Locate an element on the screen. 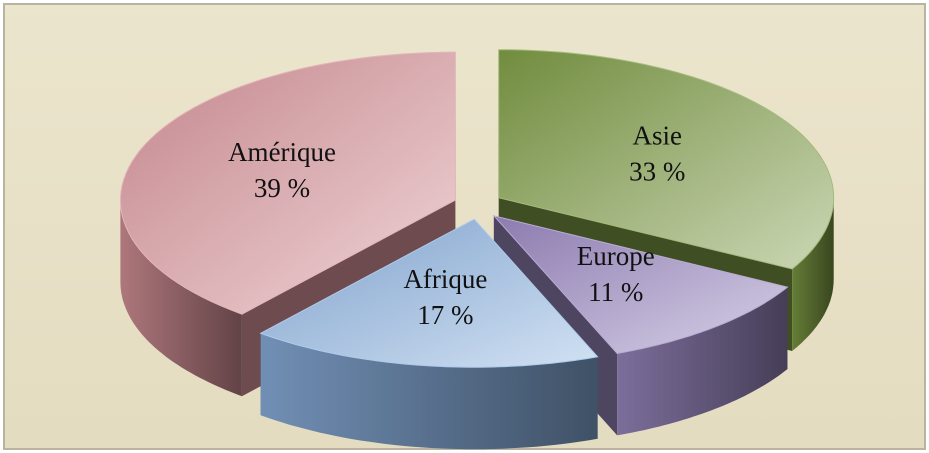  slice-category-label: Europe is located at coordinates (616, 256).